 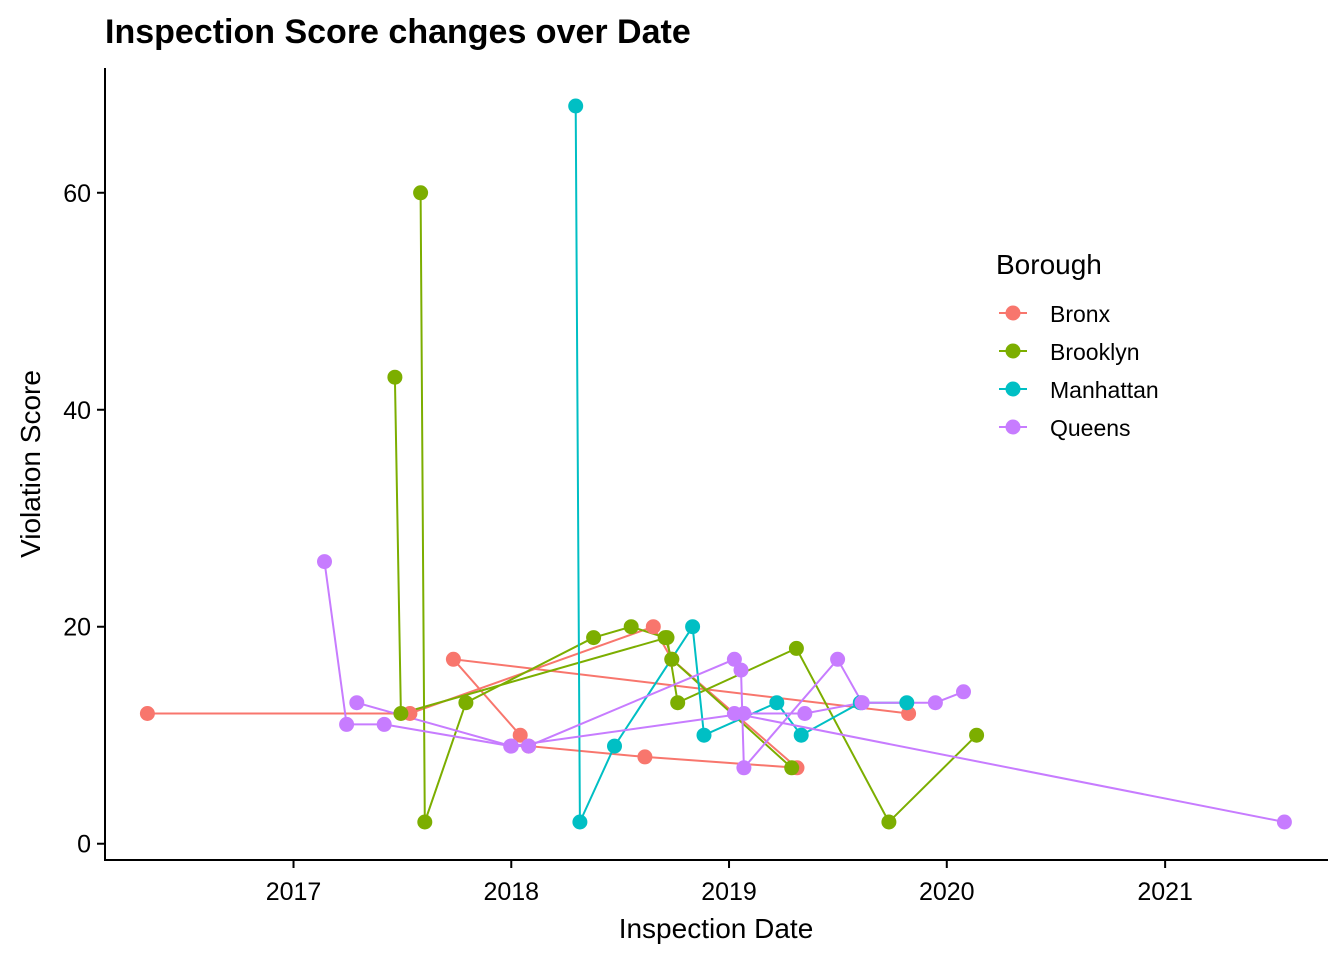 I want to click on x-tick-label: 2019, so click(x=729, y=892).